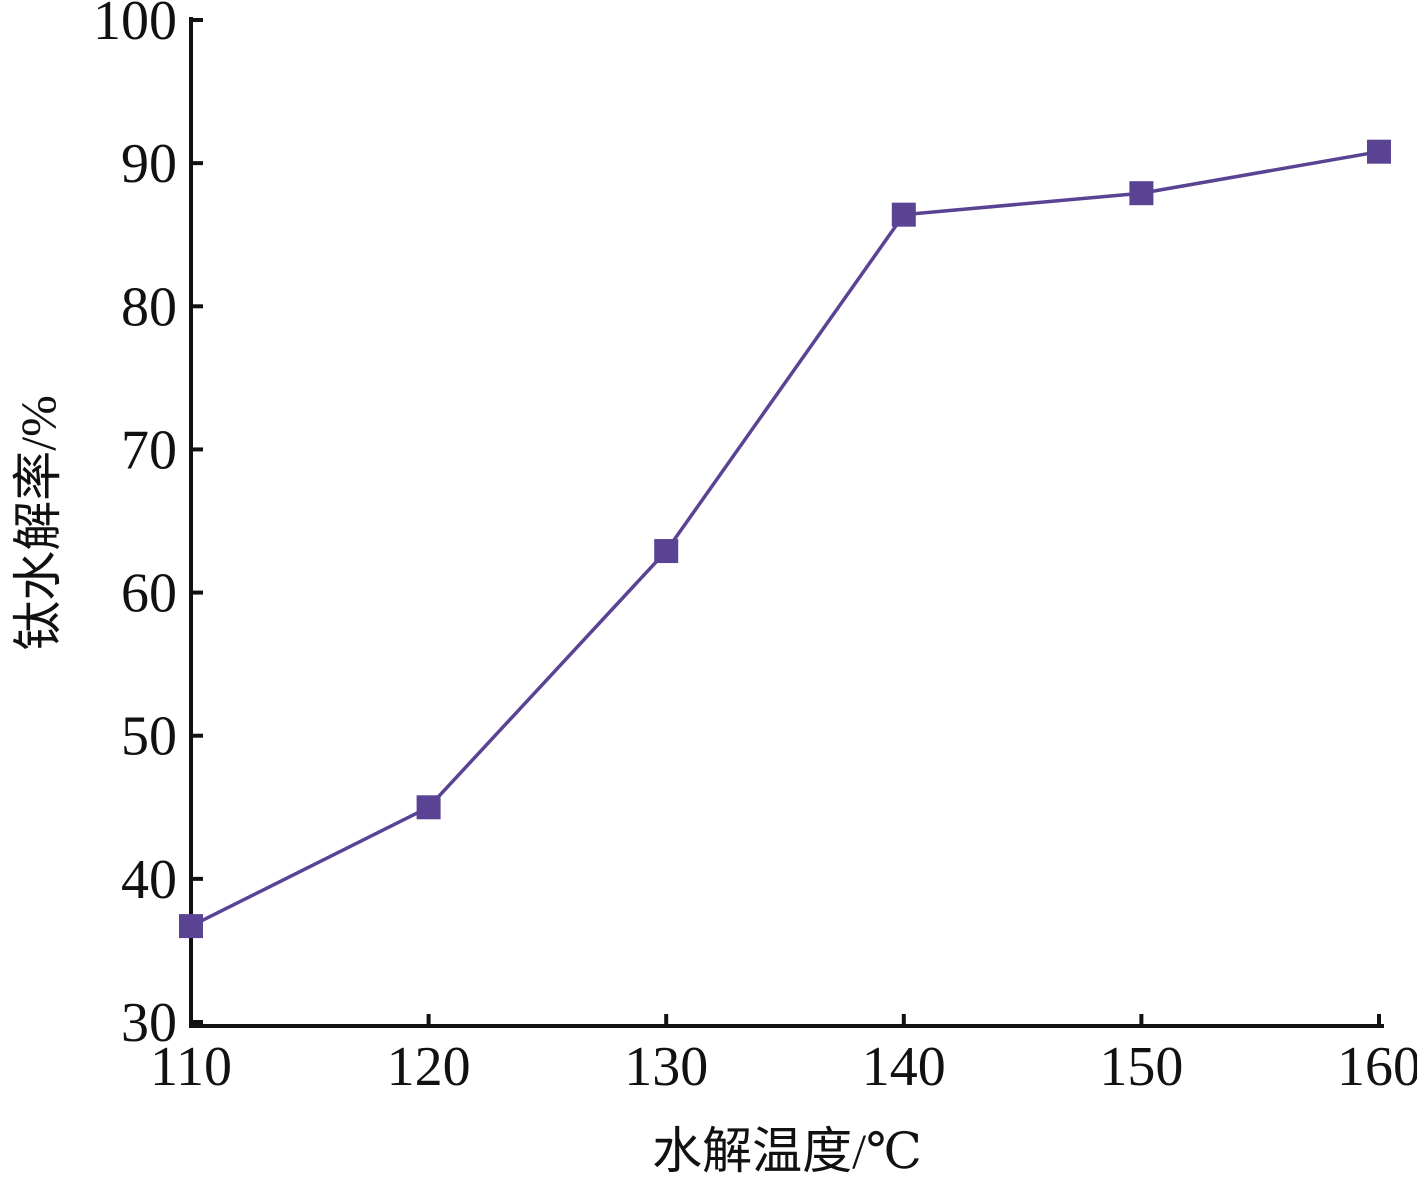 This screenshot has height=1186, width=1417. What do you see at coordinates (135, 26) in the screenshot?
I see `y-tick-label: 100` at bounding box center [135, 26].